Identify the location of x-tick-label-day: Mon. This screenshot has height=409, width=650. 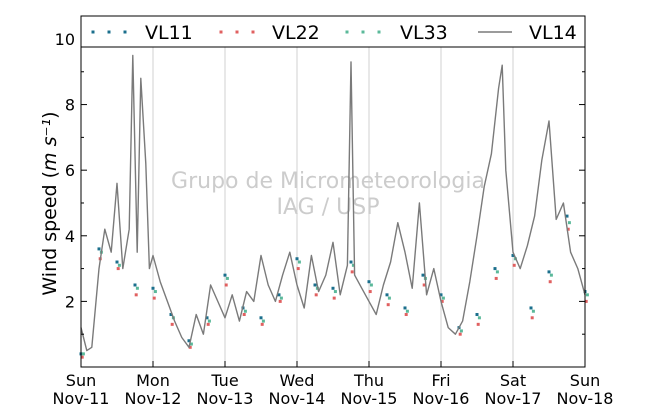
(153, 380).